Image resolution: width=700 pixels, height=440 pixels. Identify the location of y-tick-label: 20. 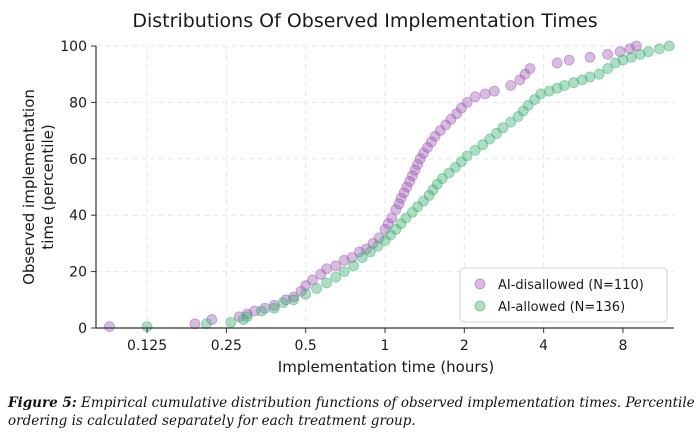
(78, 273).